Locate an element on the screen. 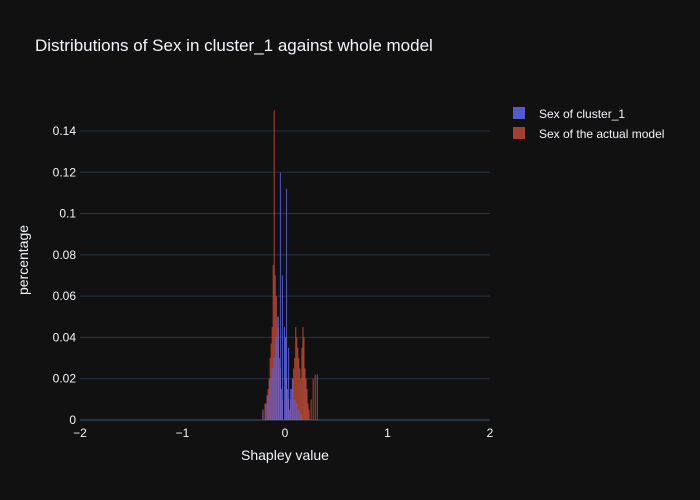 The image size is (700, 500). y-tick-label: 0.1 is located at coordinates (67, 214).